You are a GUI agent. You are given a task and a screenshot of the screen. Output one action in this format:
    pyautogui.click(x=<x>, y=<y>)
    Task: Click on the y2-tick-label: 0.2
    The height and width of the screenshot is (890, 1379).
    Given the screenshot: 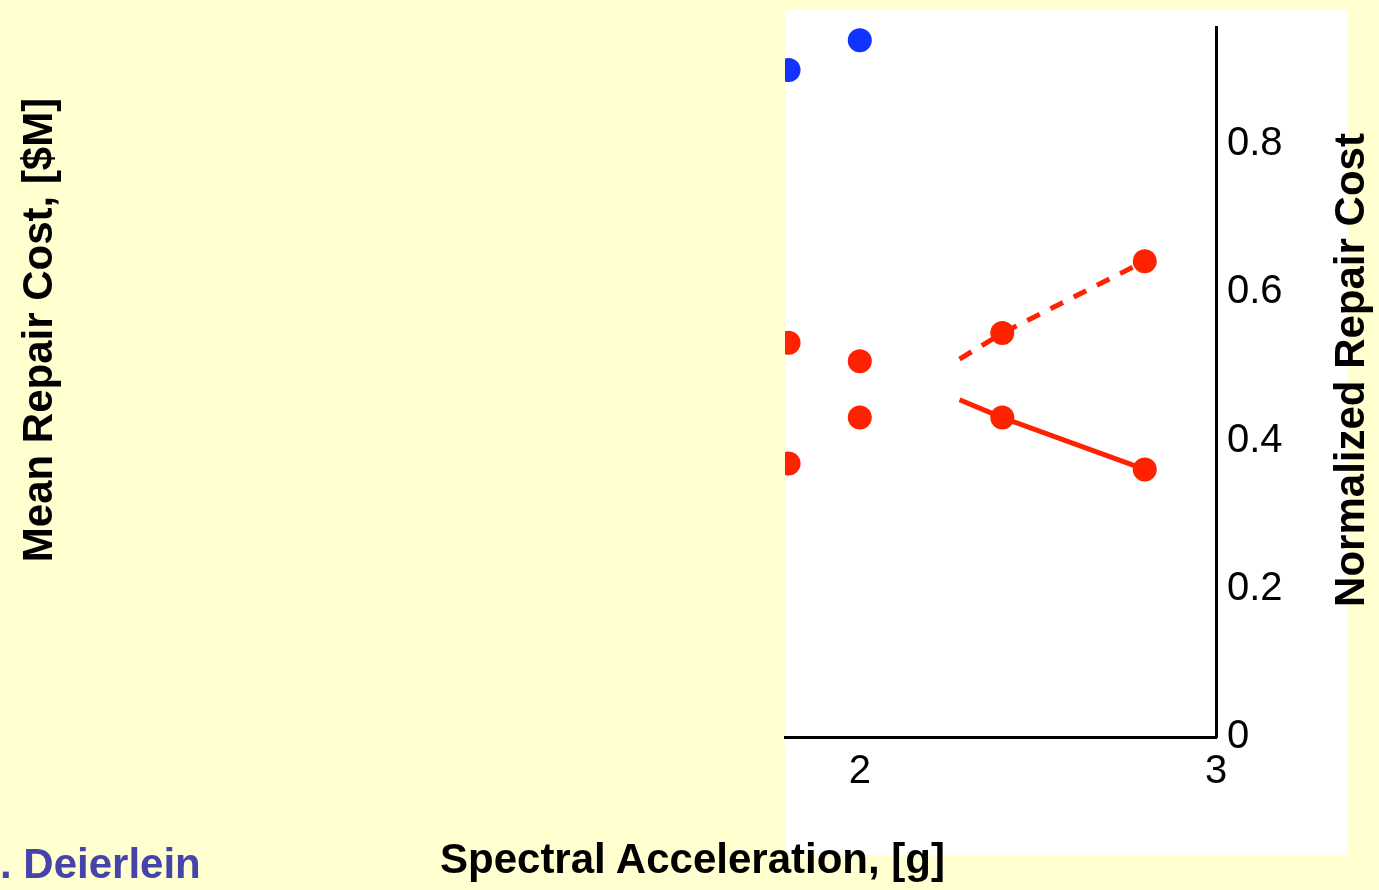 What is the action you would take?
    pyautogui.click(x=1255, y=585)
    